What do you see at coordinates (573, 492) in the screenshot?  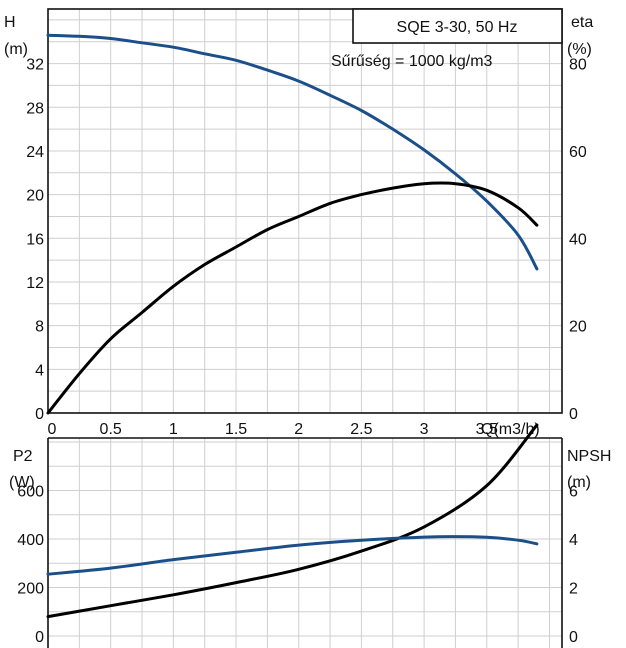 I see `bottom-right-tick-label: 6` at bounding box center [573, 492].